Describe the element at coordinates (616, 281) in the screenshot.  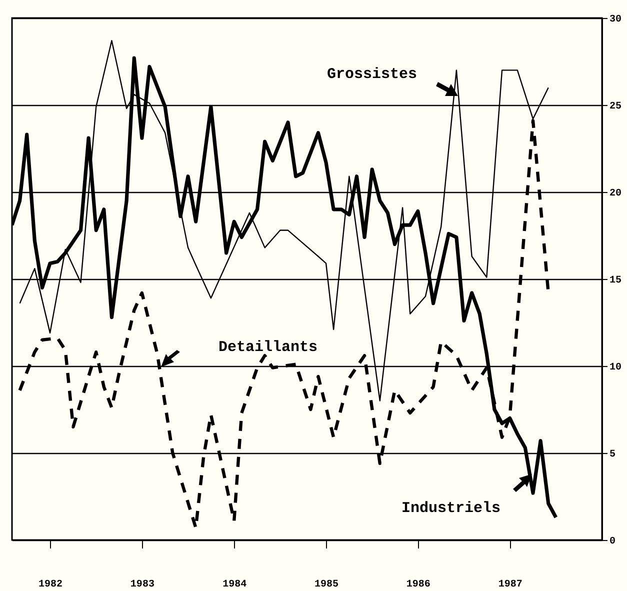
I see `y-tick-label: 15` at that location.